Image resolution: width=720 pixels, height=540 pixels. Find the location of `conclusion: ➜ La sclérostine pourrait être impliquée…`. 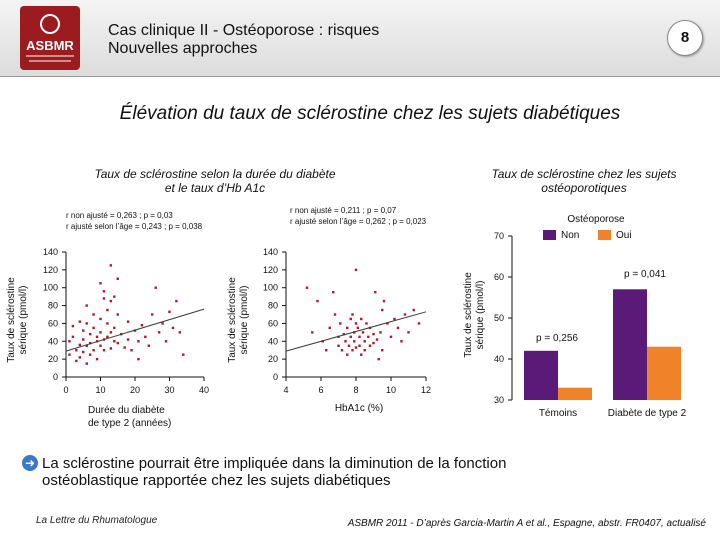

conclusion: ➜ La sclérostine pourrait être impliquée… is located at coordinates (352, 472).